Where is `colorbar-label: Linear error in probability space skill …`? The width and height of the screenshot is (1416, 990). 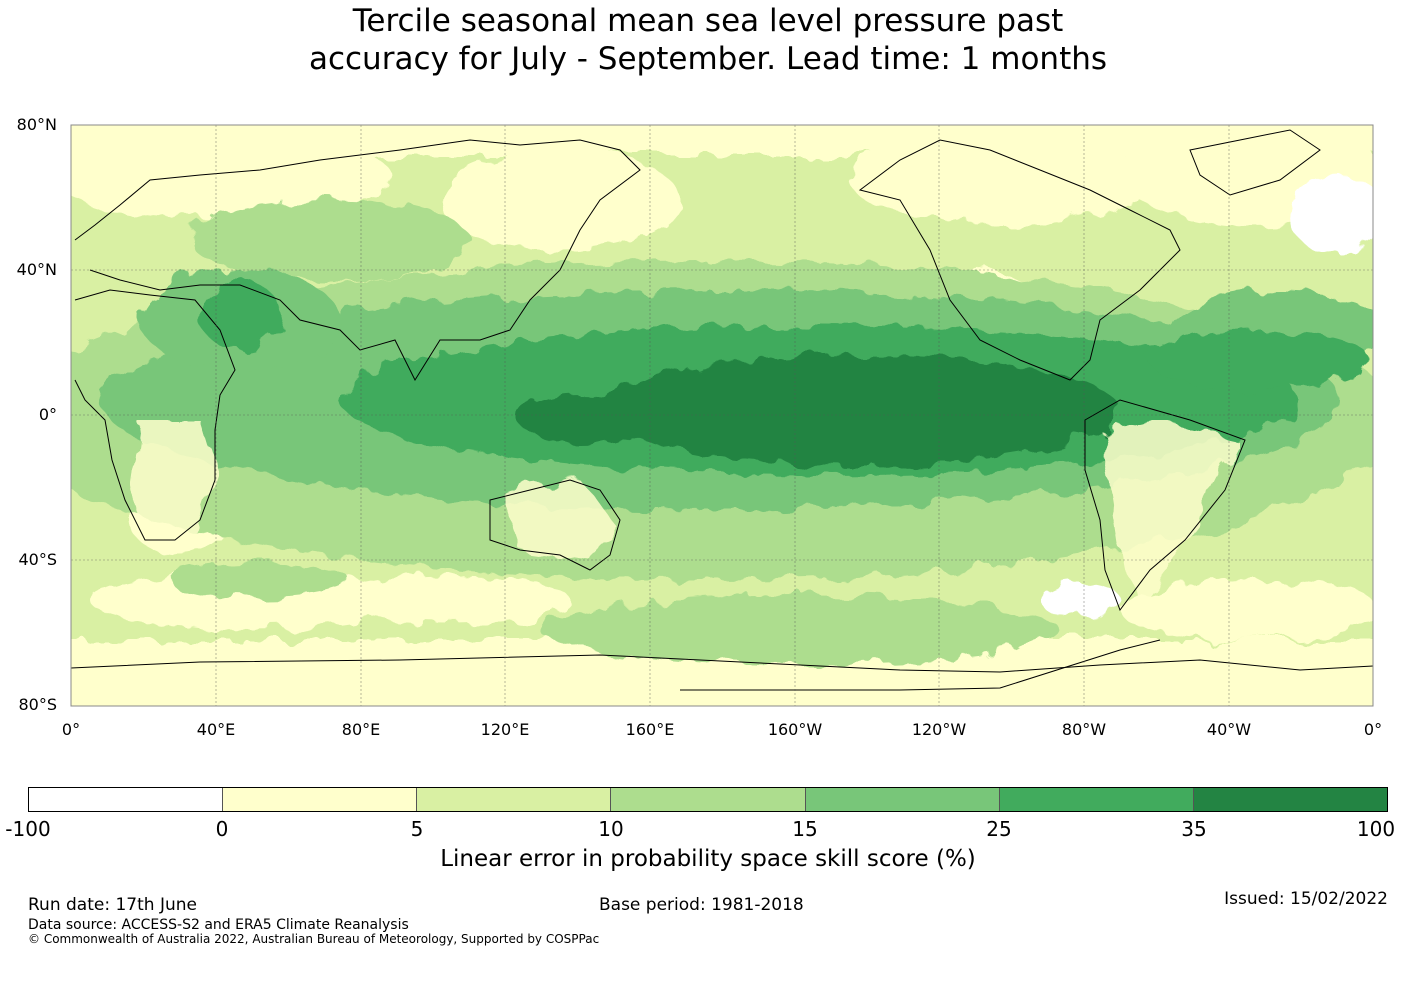
colorbar-label: Linear error in probability space skill … is located at coordinates (708, 859).